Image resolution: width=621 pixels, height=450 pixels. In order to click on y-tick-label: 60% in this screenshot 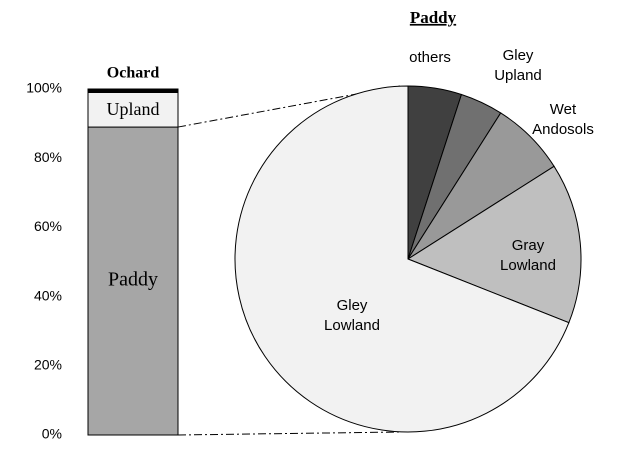, I will do `click(48, 226)`.